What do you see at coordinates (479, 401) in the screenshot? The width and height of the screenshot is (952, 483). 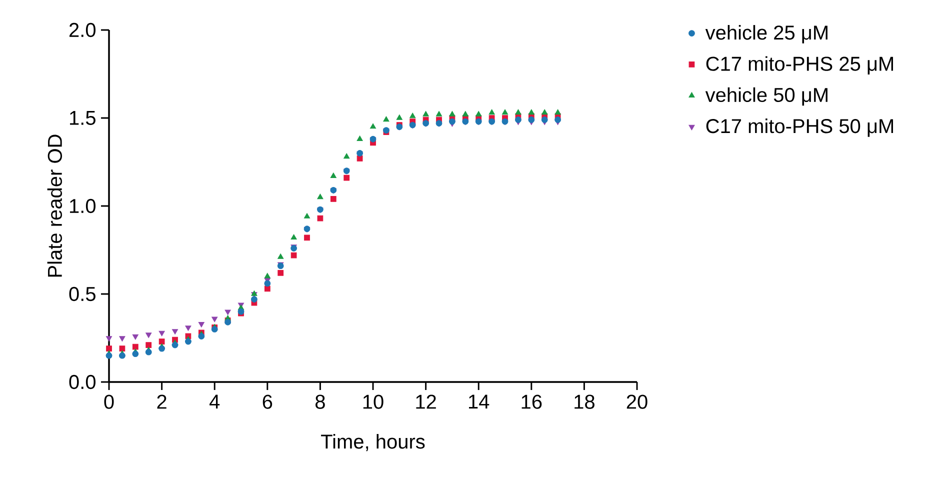 I see `x-tick-label: 14` at bounding box center [479, 401].